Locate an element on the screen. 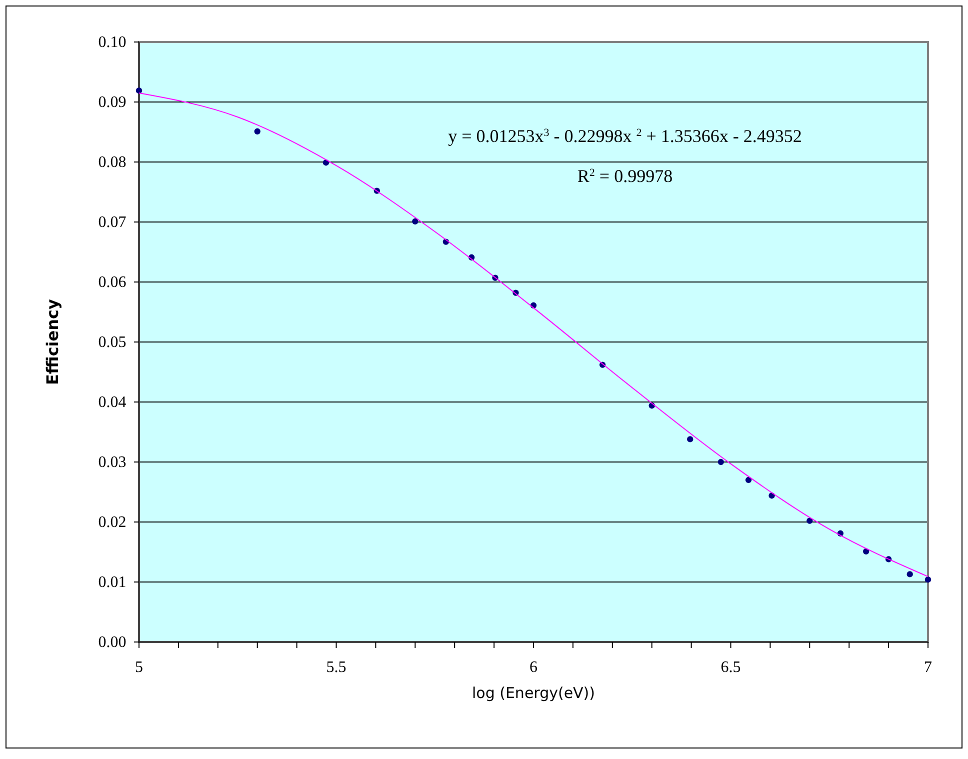  annotation: R$^{2}$ = 0.99978 is located at coordinates (625, 176).